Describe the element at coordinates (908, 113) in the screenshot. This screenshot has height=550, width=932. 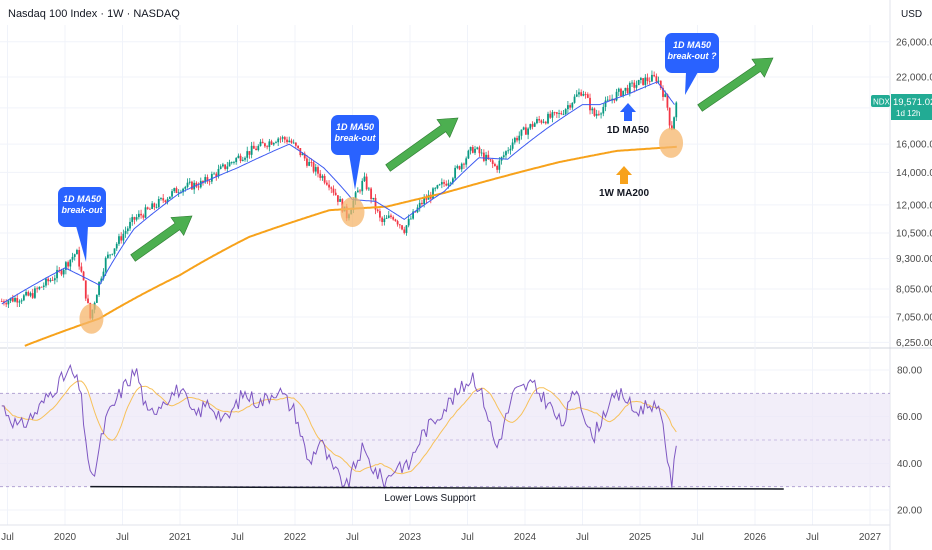
I see `bar-countdown: 1d 12h` at that location.